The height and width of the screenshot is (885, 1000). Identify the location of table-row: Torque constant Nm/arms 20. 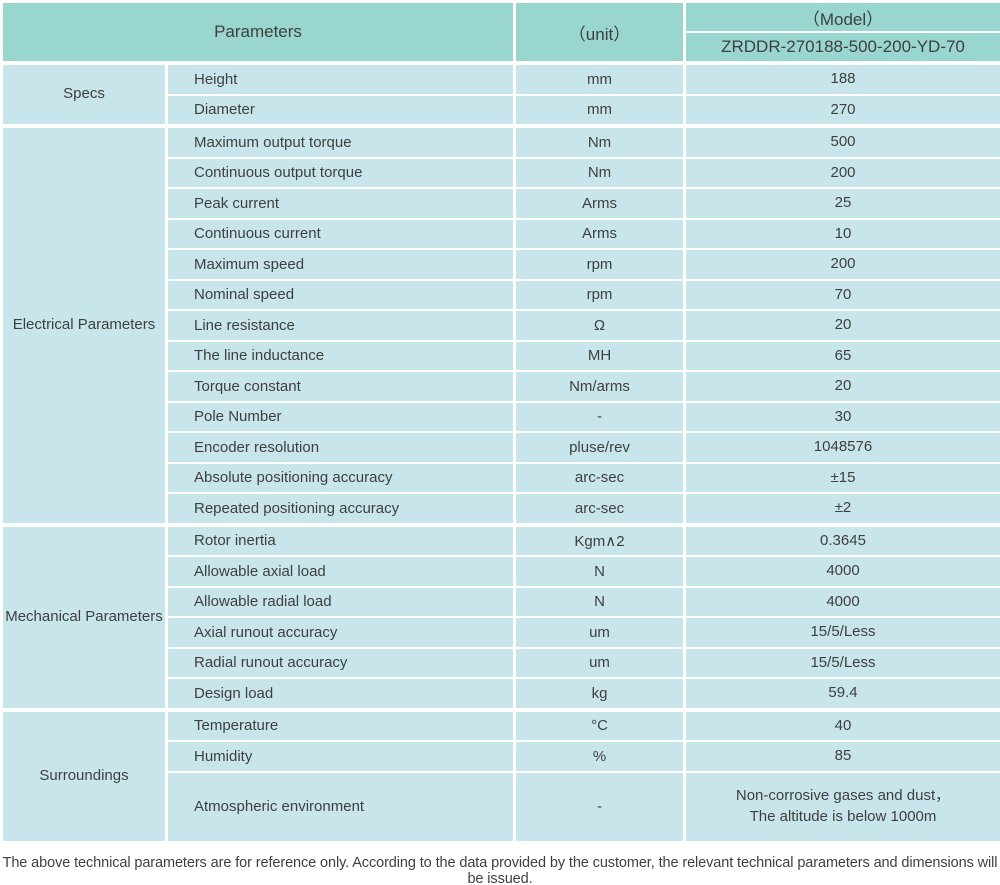
(501, 386).